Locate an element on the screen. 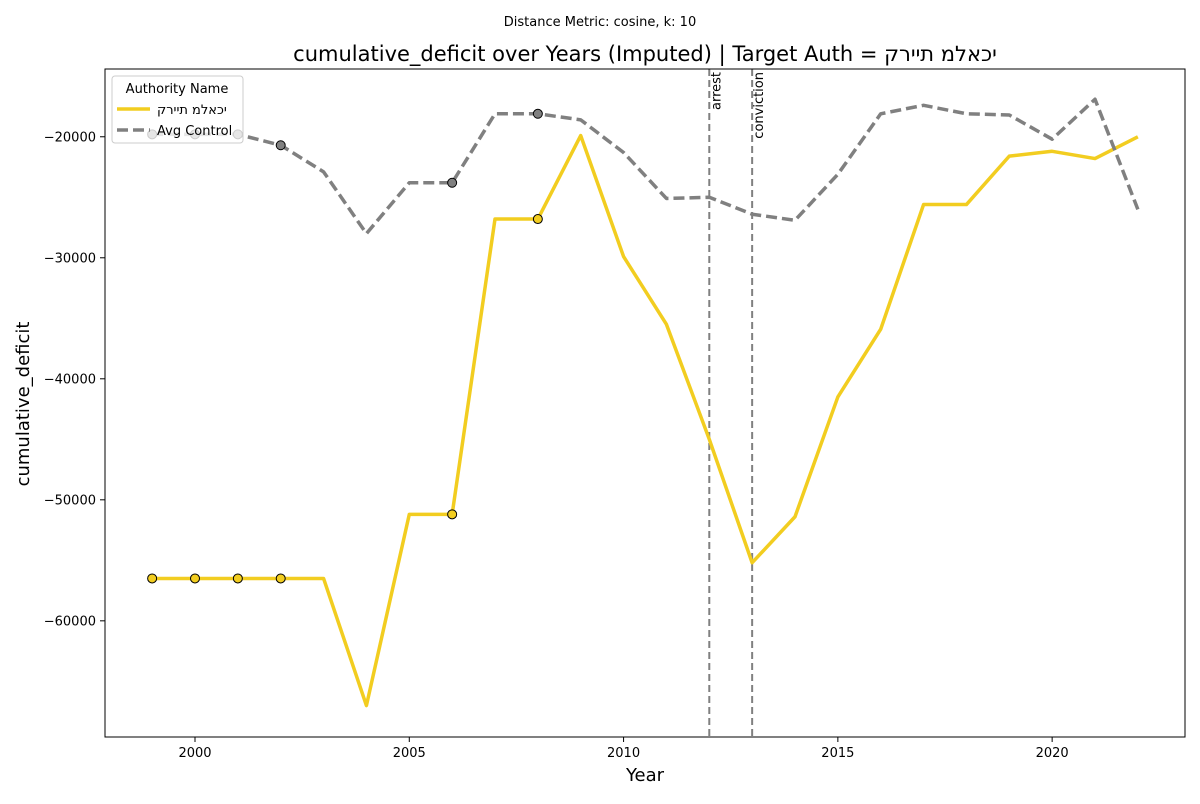 The image size is (1200, 804). y-tick-label: −30000 is located at coordinates (70, 258).